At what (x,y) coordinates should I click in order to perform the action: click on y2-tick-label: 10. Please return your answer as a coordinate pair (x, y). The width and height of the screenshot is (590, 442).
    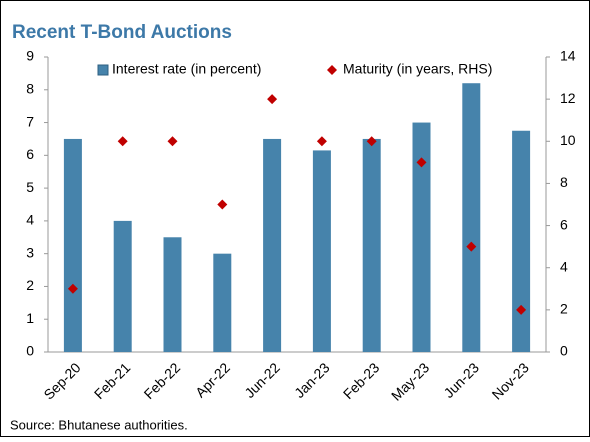
    Looking at the image, I should click on (568, 140).